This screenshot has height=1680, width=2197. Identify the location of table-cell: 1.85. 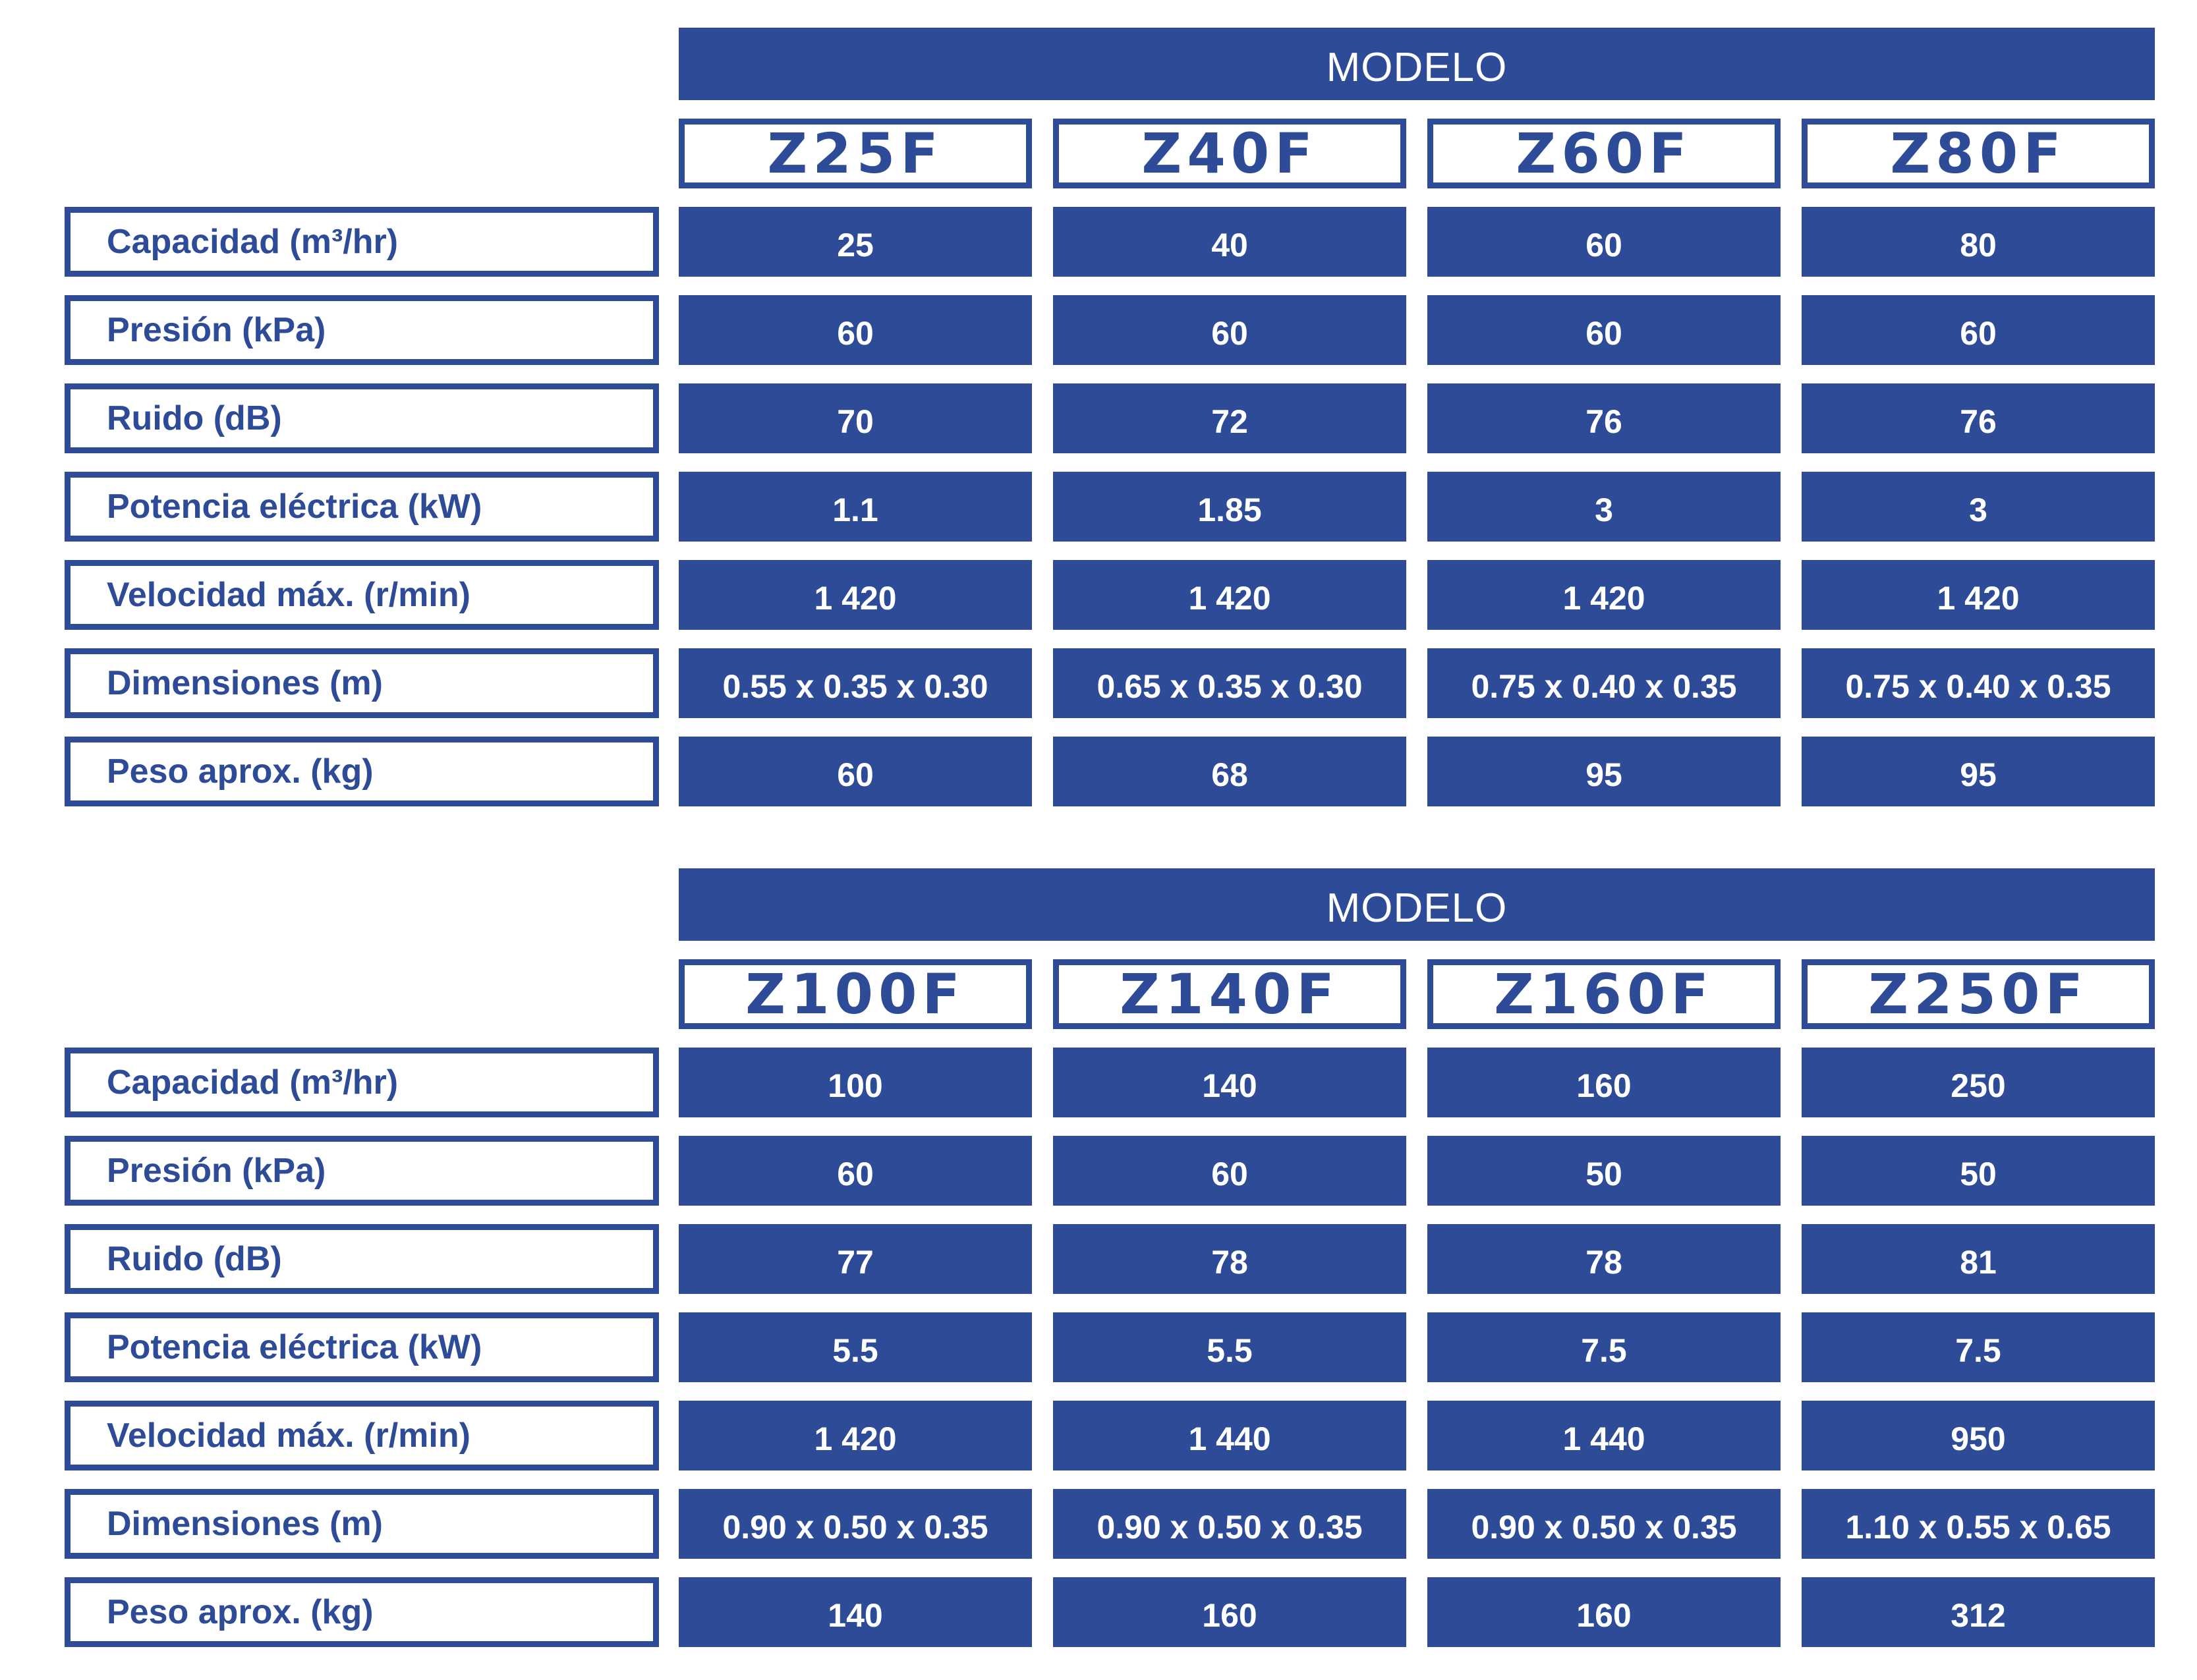
(1229, 507).